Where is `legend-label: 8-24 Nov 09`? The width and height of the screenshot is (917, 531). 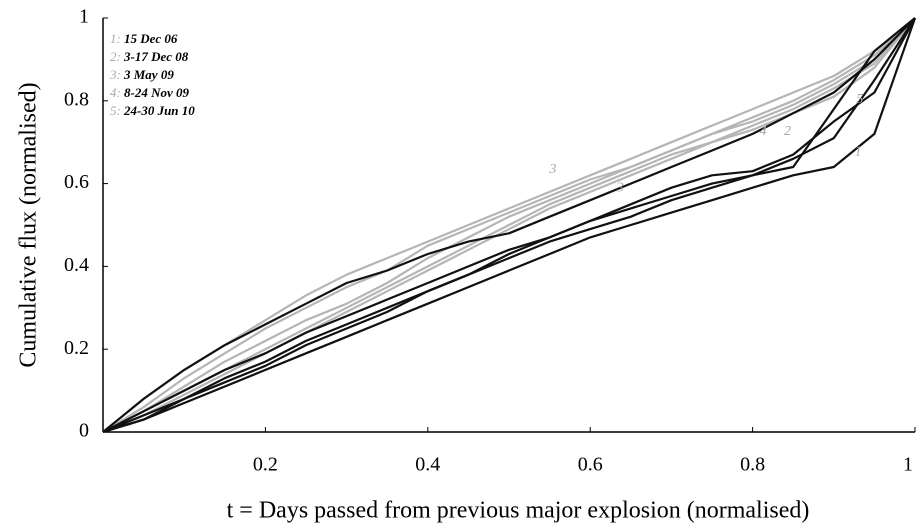 legend-label: 8-24 Nov 09 is located at coordinates (156, 92).